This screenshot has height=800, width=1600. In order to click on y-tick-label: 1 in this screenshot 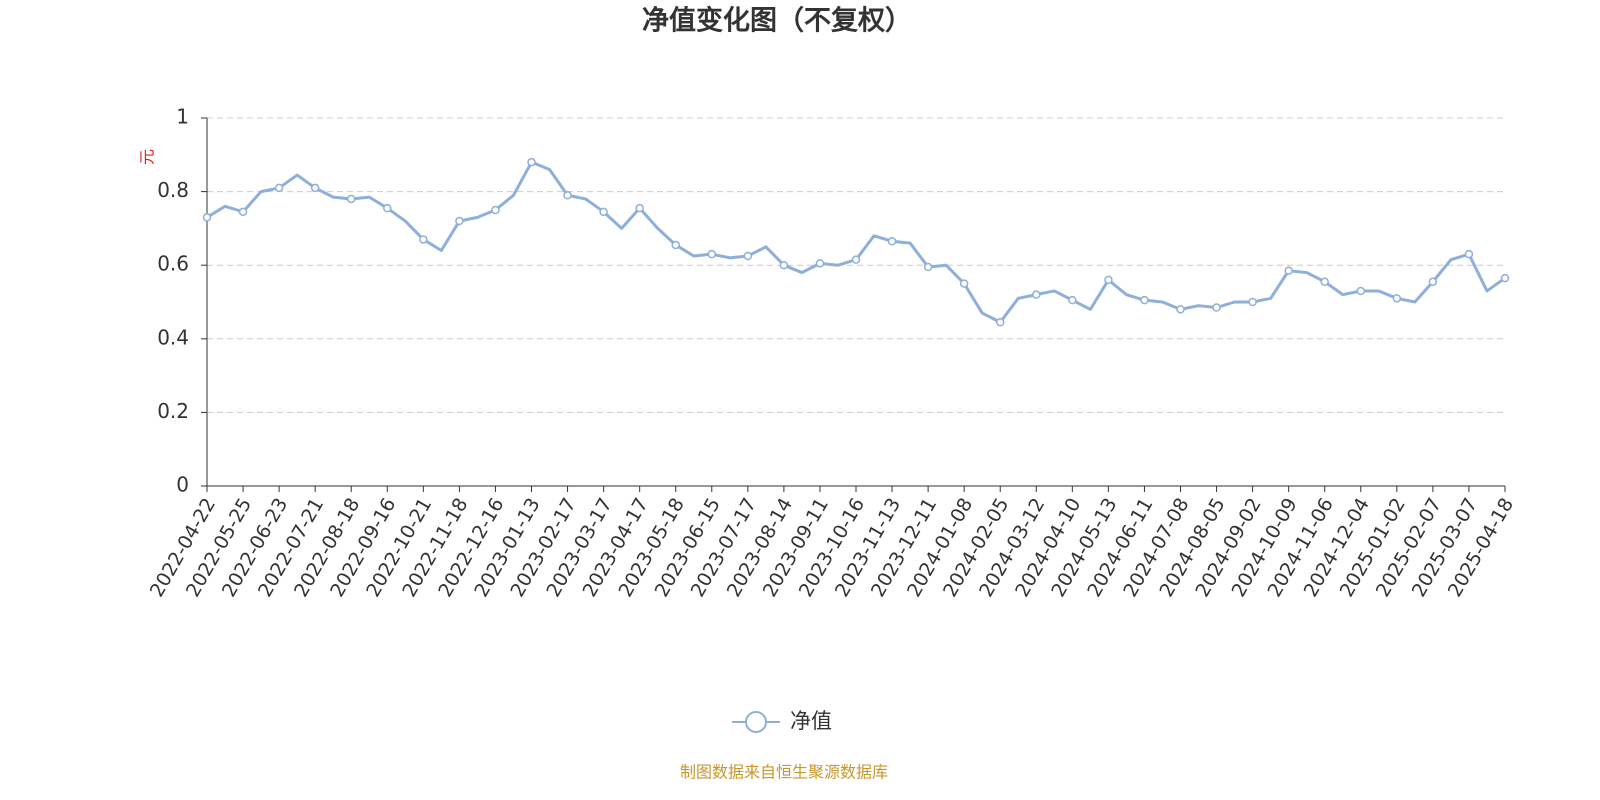, I will do `click(182, 117)`.